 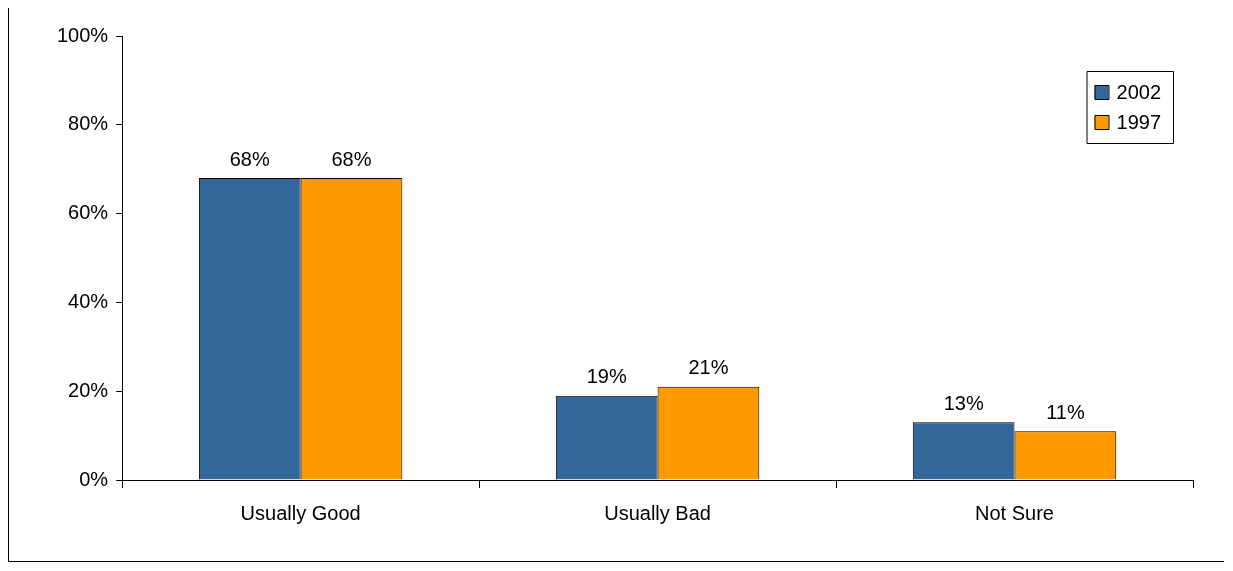 What do you see at coordinates (88, 123) in the screenshot?
I see `y-tick-label: 80%` at bounding box center [88, 123].